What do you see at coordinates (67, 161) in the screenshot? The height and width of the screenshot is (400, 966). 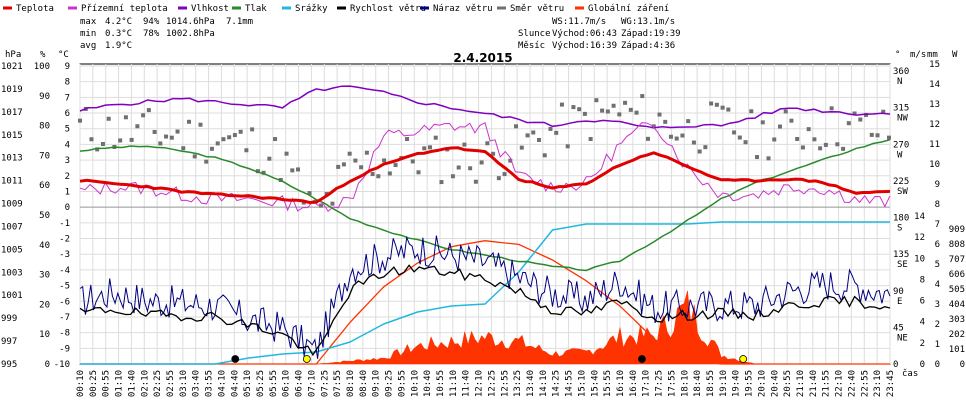 I see `celsius-tick-label: 3` at bounding box center [67, 161].